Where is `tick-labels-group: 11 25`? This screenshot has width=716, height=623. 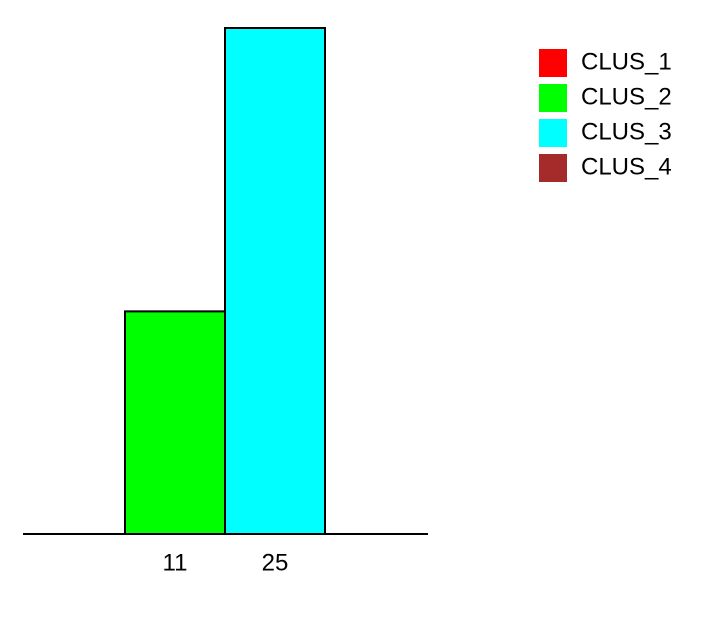
tick-labels-group: 11 25 is located at coordinates (226, 562).